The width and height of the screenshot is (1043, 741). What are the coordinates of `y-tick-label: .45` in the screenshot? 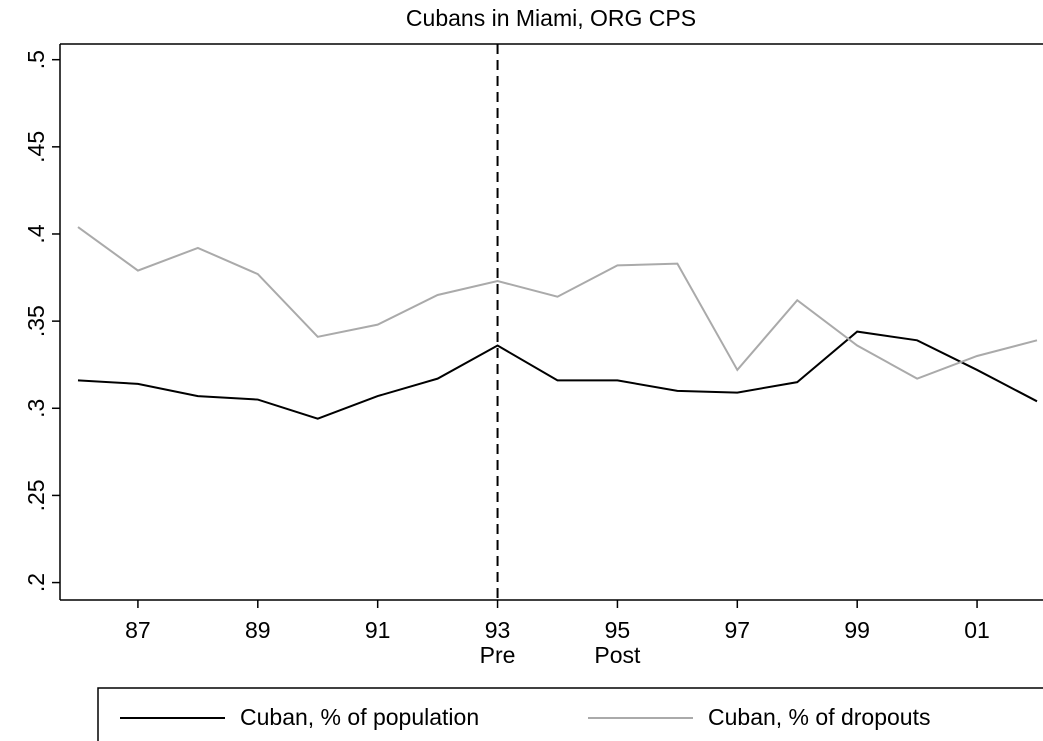 It's located at (36, 147).